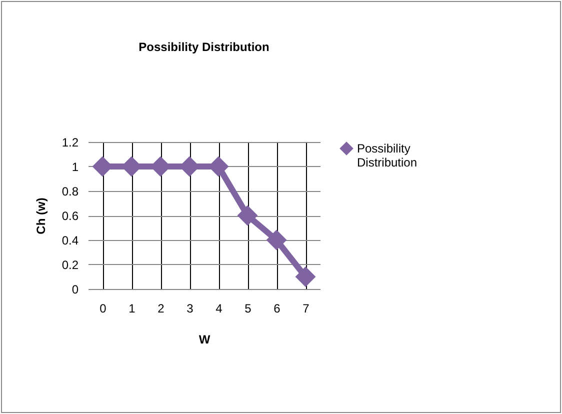 This screenshot has height=414, width=562. What do you see at coordinates (204, 47) in the screenshot?
I see `chart-title: Possibility Distribution` at bounding box center [204, 47].